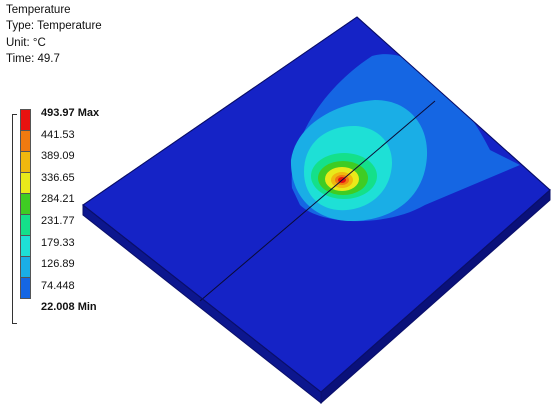 The height and width of the screenshot is (405, 552). Describe the element at coordinates (14, 219) in the screenshot. I see `legend-bracket` at that location.